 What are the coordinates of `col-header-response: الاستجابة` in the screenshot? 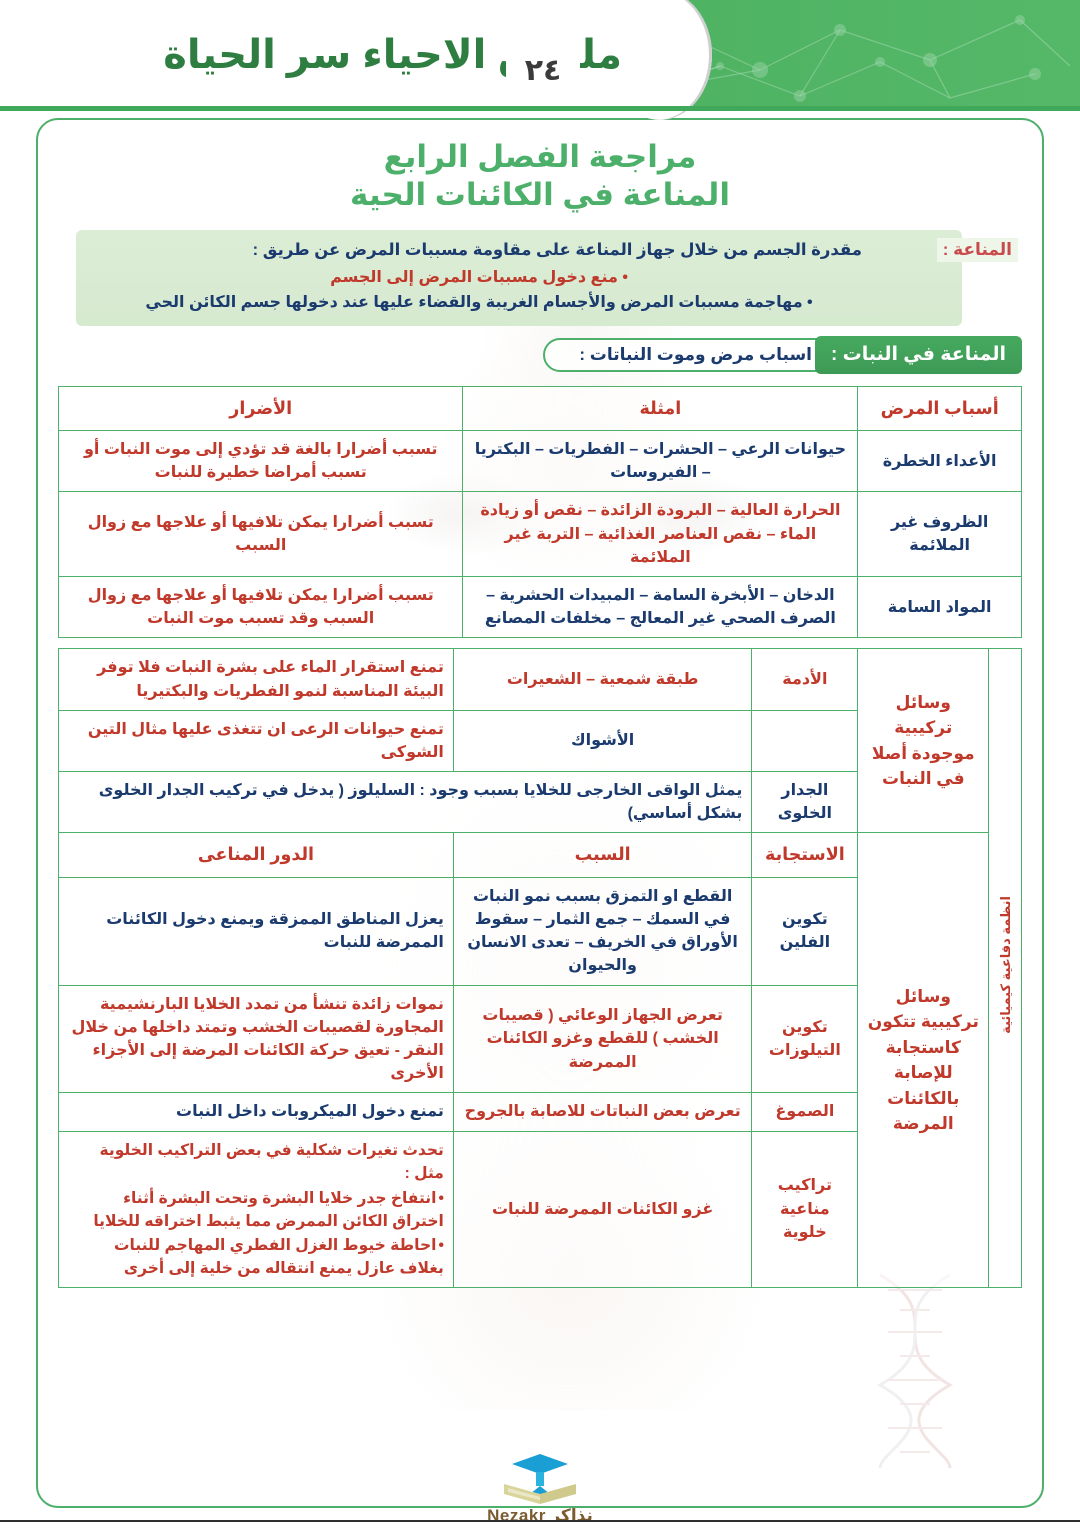 It's located at (805, 855).